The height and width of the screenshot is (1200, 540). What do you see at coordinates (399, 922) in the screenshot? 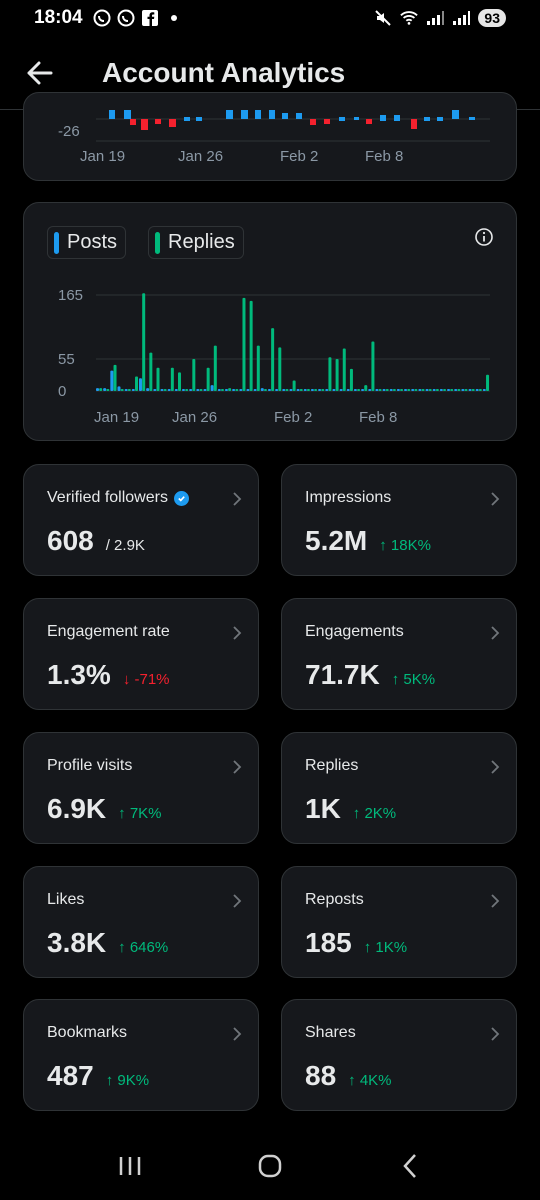
I see `metric-card: Reposts 185 ↑ 1K%` at bounding box center [399, 922].